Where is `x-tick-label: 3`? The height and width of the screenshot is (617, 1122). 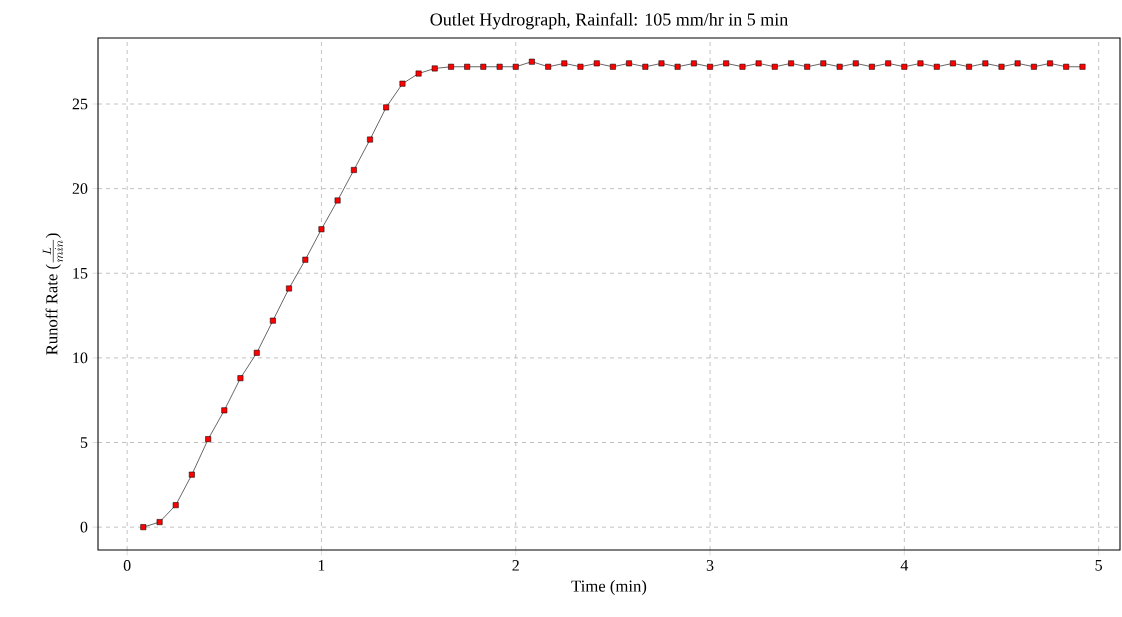 x-tick-label: 3 is located at coordinates (710, 565).